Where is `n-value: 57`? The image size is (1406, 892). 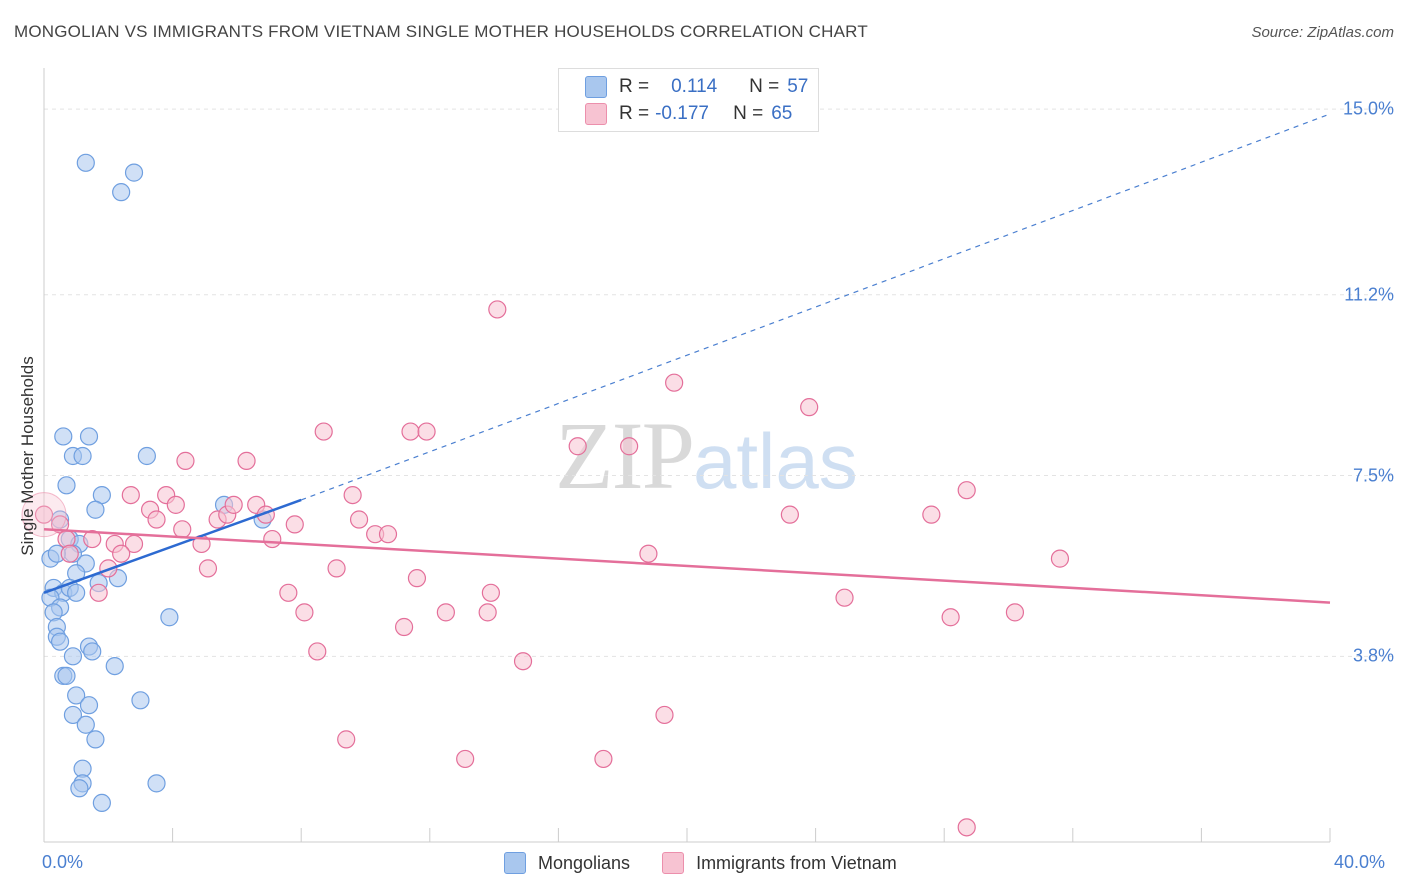
n-value: 57 is located at coordinates (798, 86).